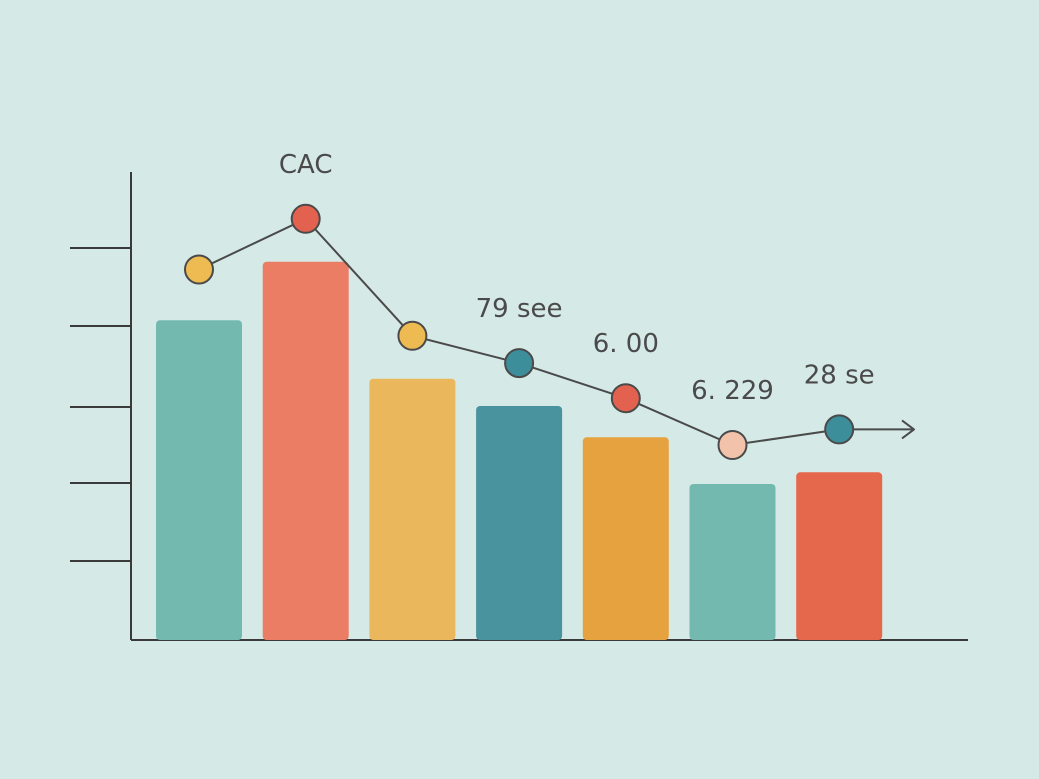  What do you see at coordinates (626, 344) in the screenshot?
I see `annotation-label: 6. 00` at bounding box center [626, 344].